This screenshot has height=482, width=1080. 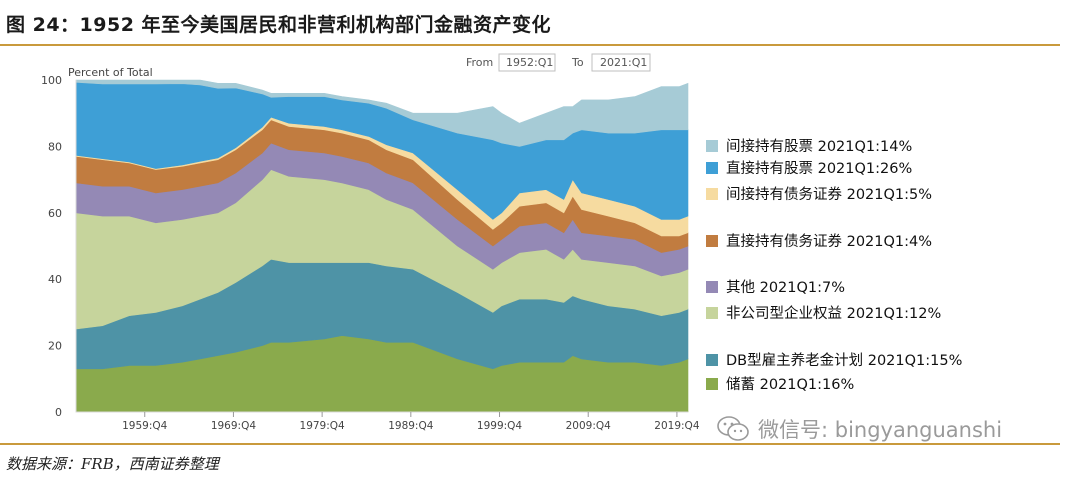 I want to click on y-tick-label: 100, so click(x=51, y=80).